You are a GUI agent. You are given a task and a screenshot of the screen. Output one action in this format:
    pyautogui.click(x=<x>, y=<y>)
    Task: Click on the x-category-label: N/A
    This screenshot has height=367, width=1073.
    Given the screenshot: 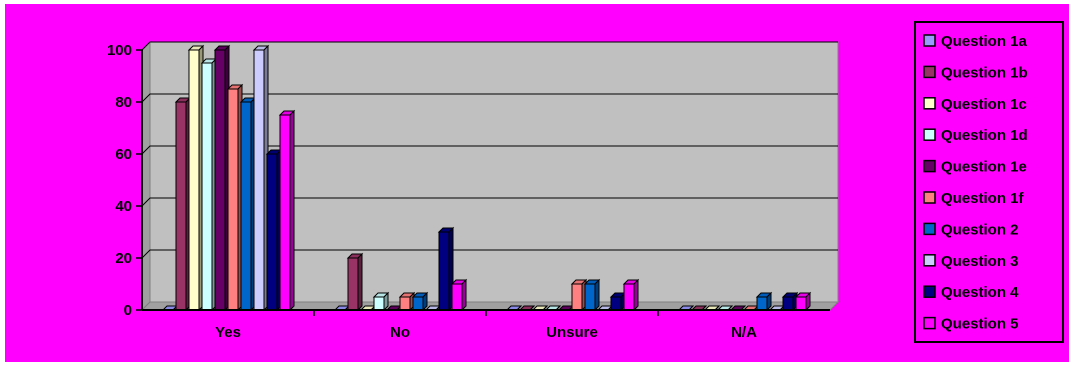 What is the action you would take?
    pyautogui.click(x=744, y=332)
    